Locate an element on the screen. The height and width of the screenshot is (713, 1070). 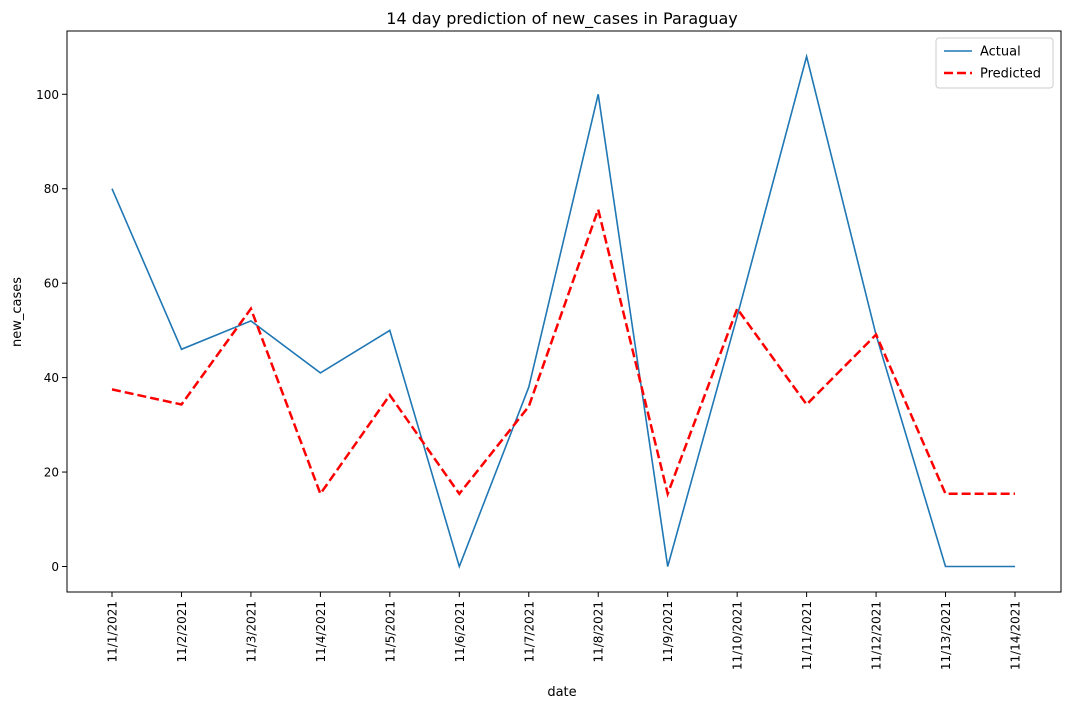
y-tick-label: 20 is located at coordinates (51, 473).